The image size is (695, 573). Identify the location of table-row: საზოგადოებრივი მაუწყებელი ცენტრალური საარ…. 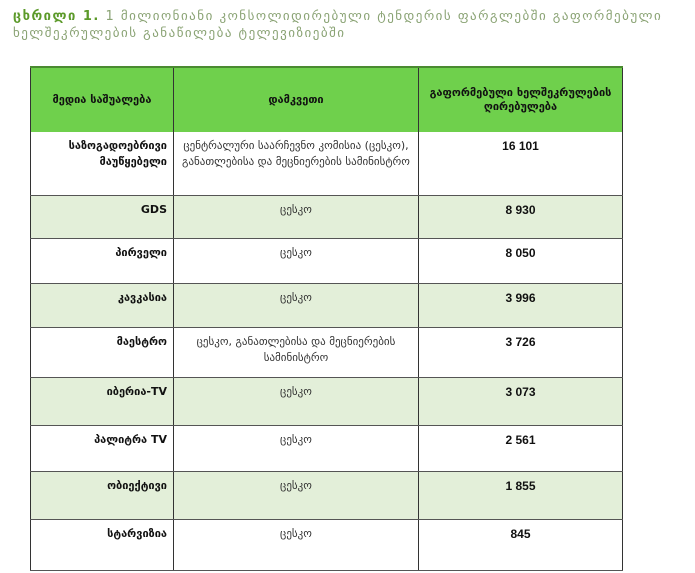
(326, 164).